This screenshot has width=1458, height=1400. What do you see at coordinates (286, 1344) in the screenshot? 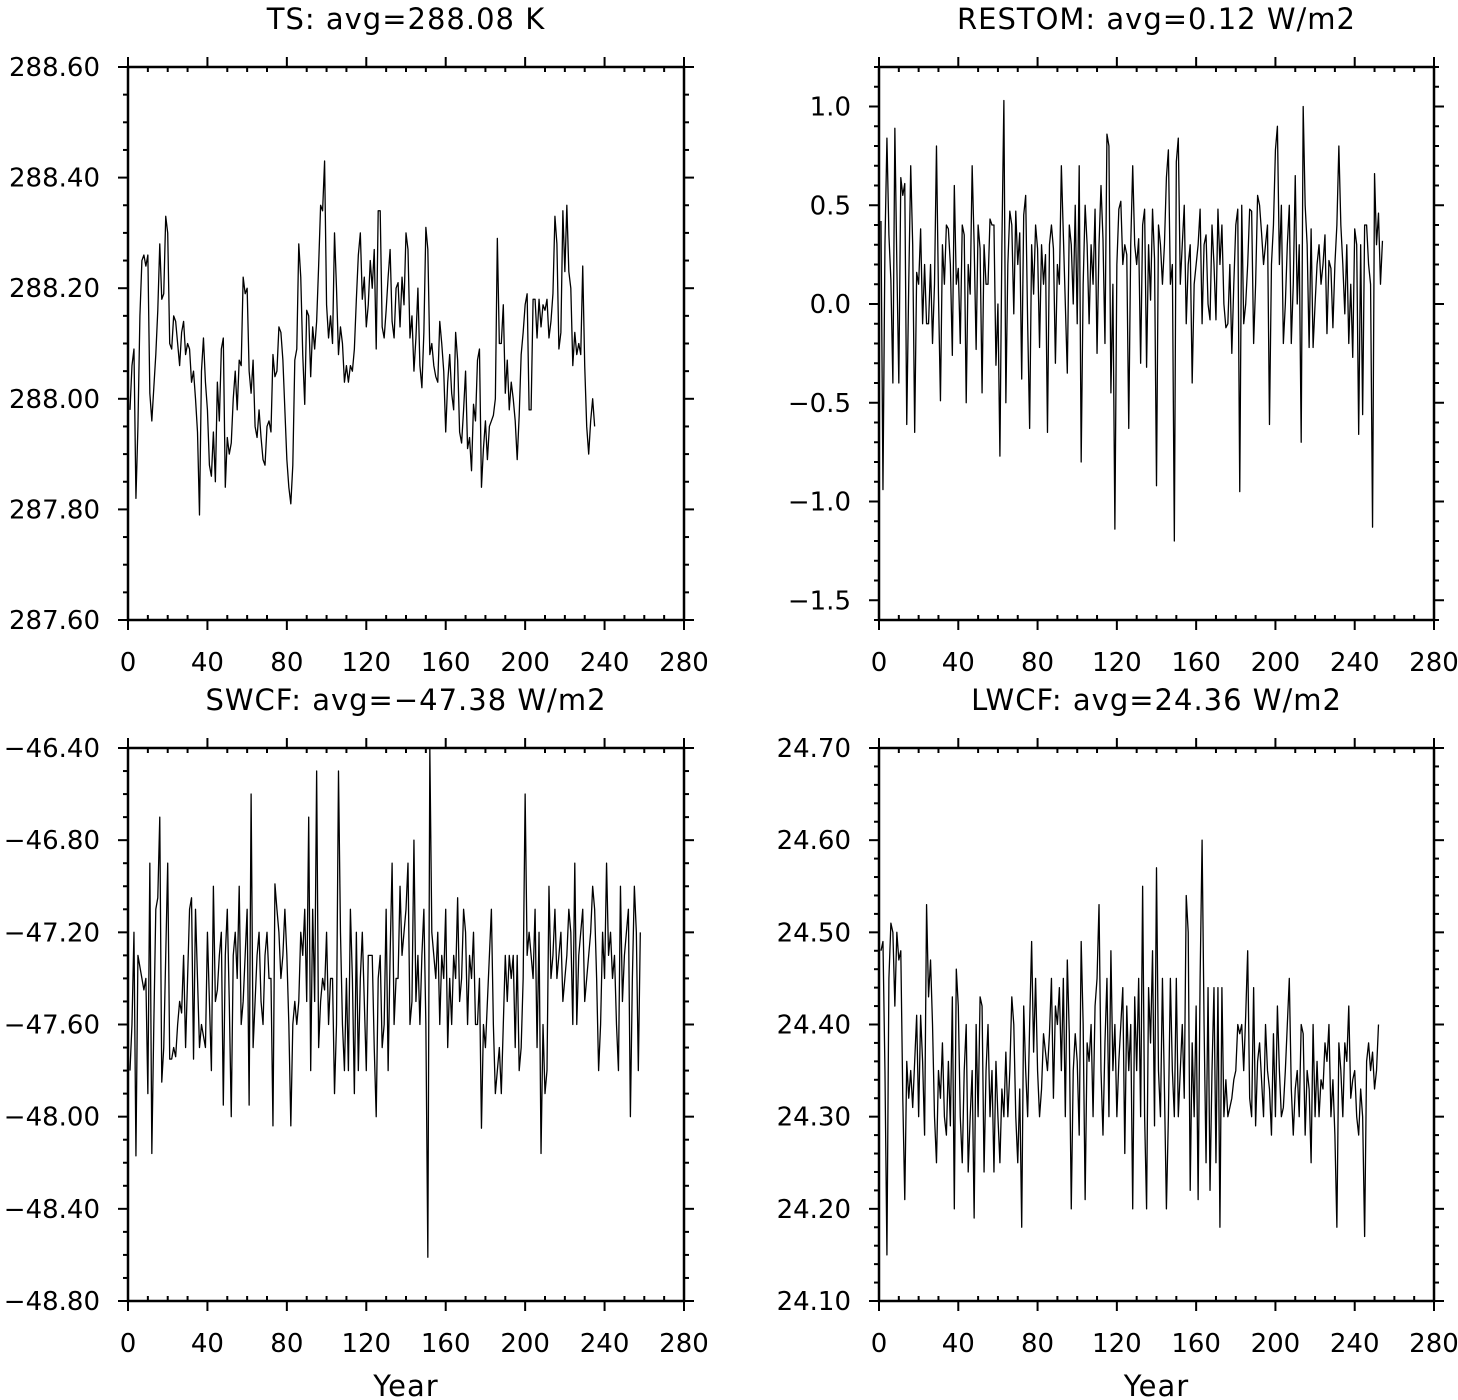
I see `swcf-x-tick-label: 80` at bounding box center [286, 1344].